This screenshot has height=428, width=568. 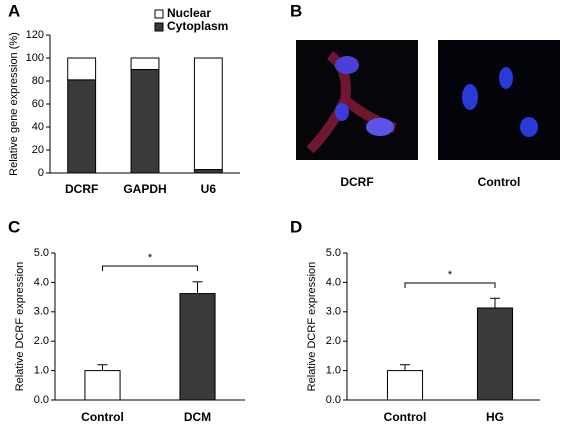 I want to click on y-tick-label: 40, so click(x=38, y=127).